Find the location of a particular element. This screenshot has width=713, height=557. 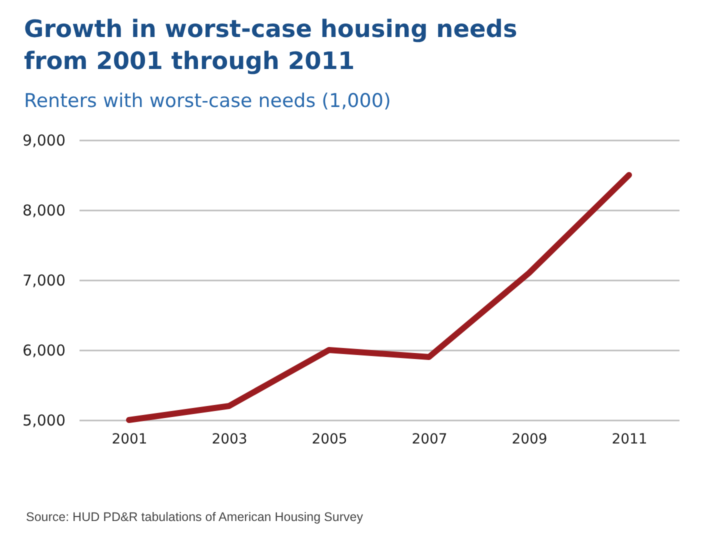

x-tick-label: 2007 is located at coordinates (430, 440).